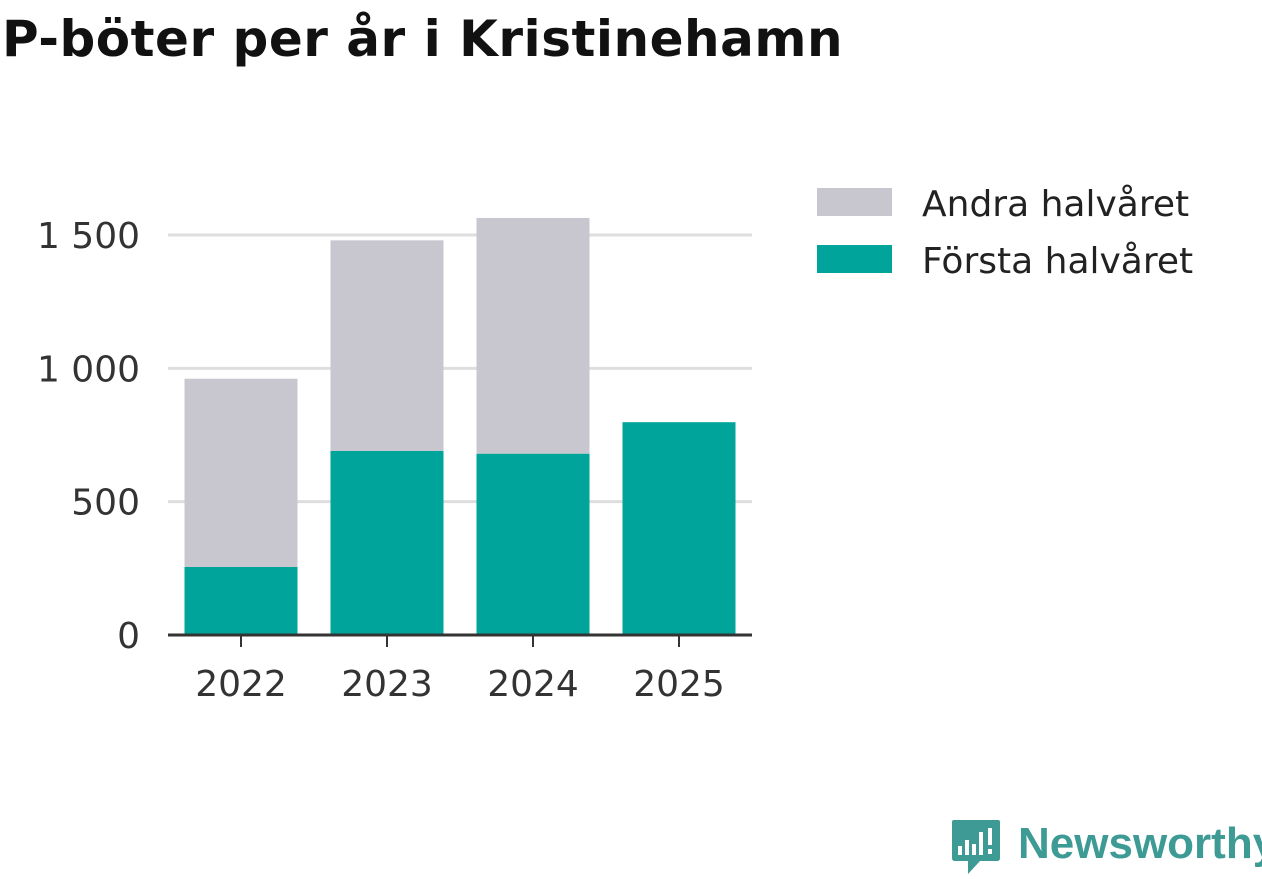 The width and height of the screenshot is (1262, 879). I want to click on x-tick-label: 2024, so click(533, 684).